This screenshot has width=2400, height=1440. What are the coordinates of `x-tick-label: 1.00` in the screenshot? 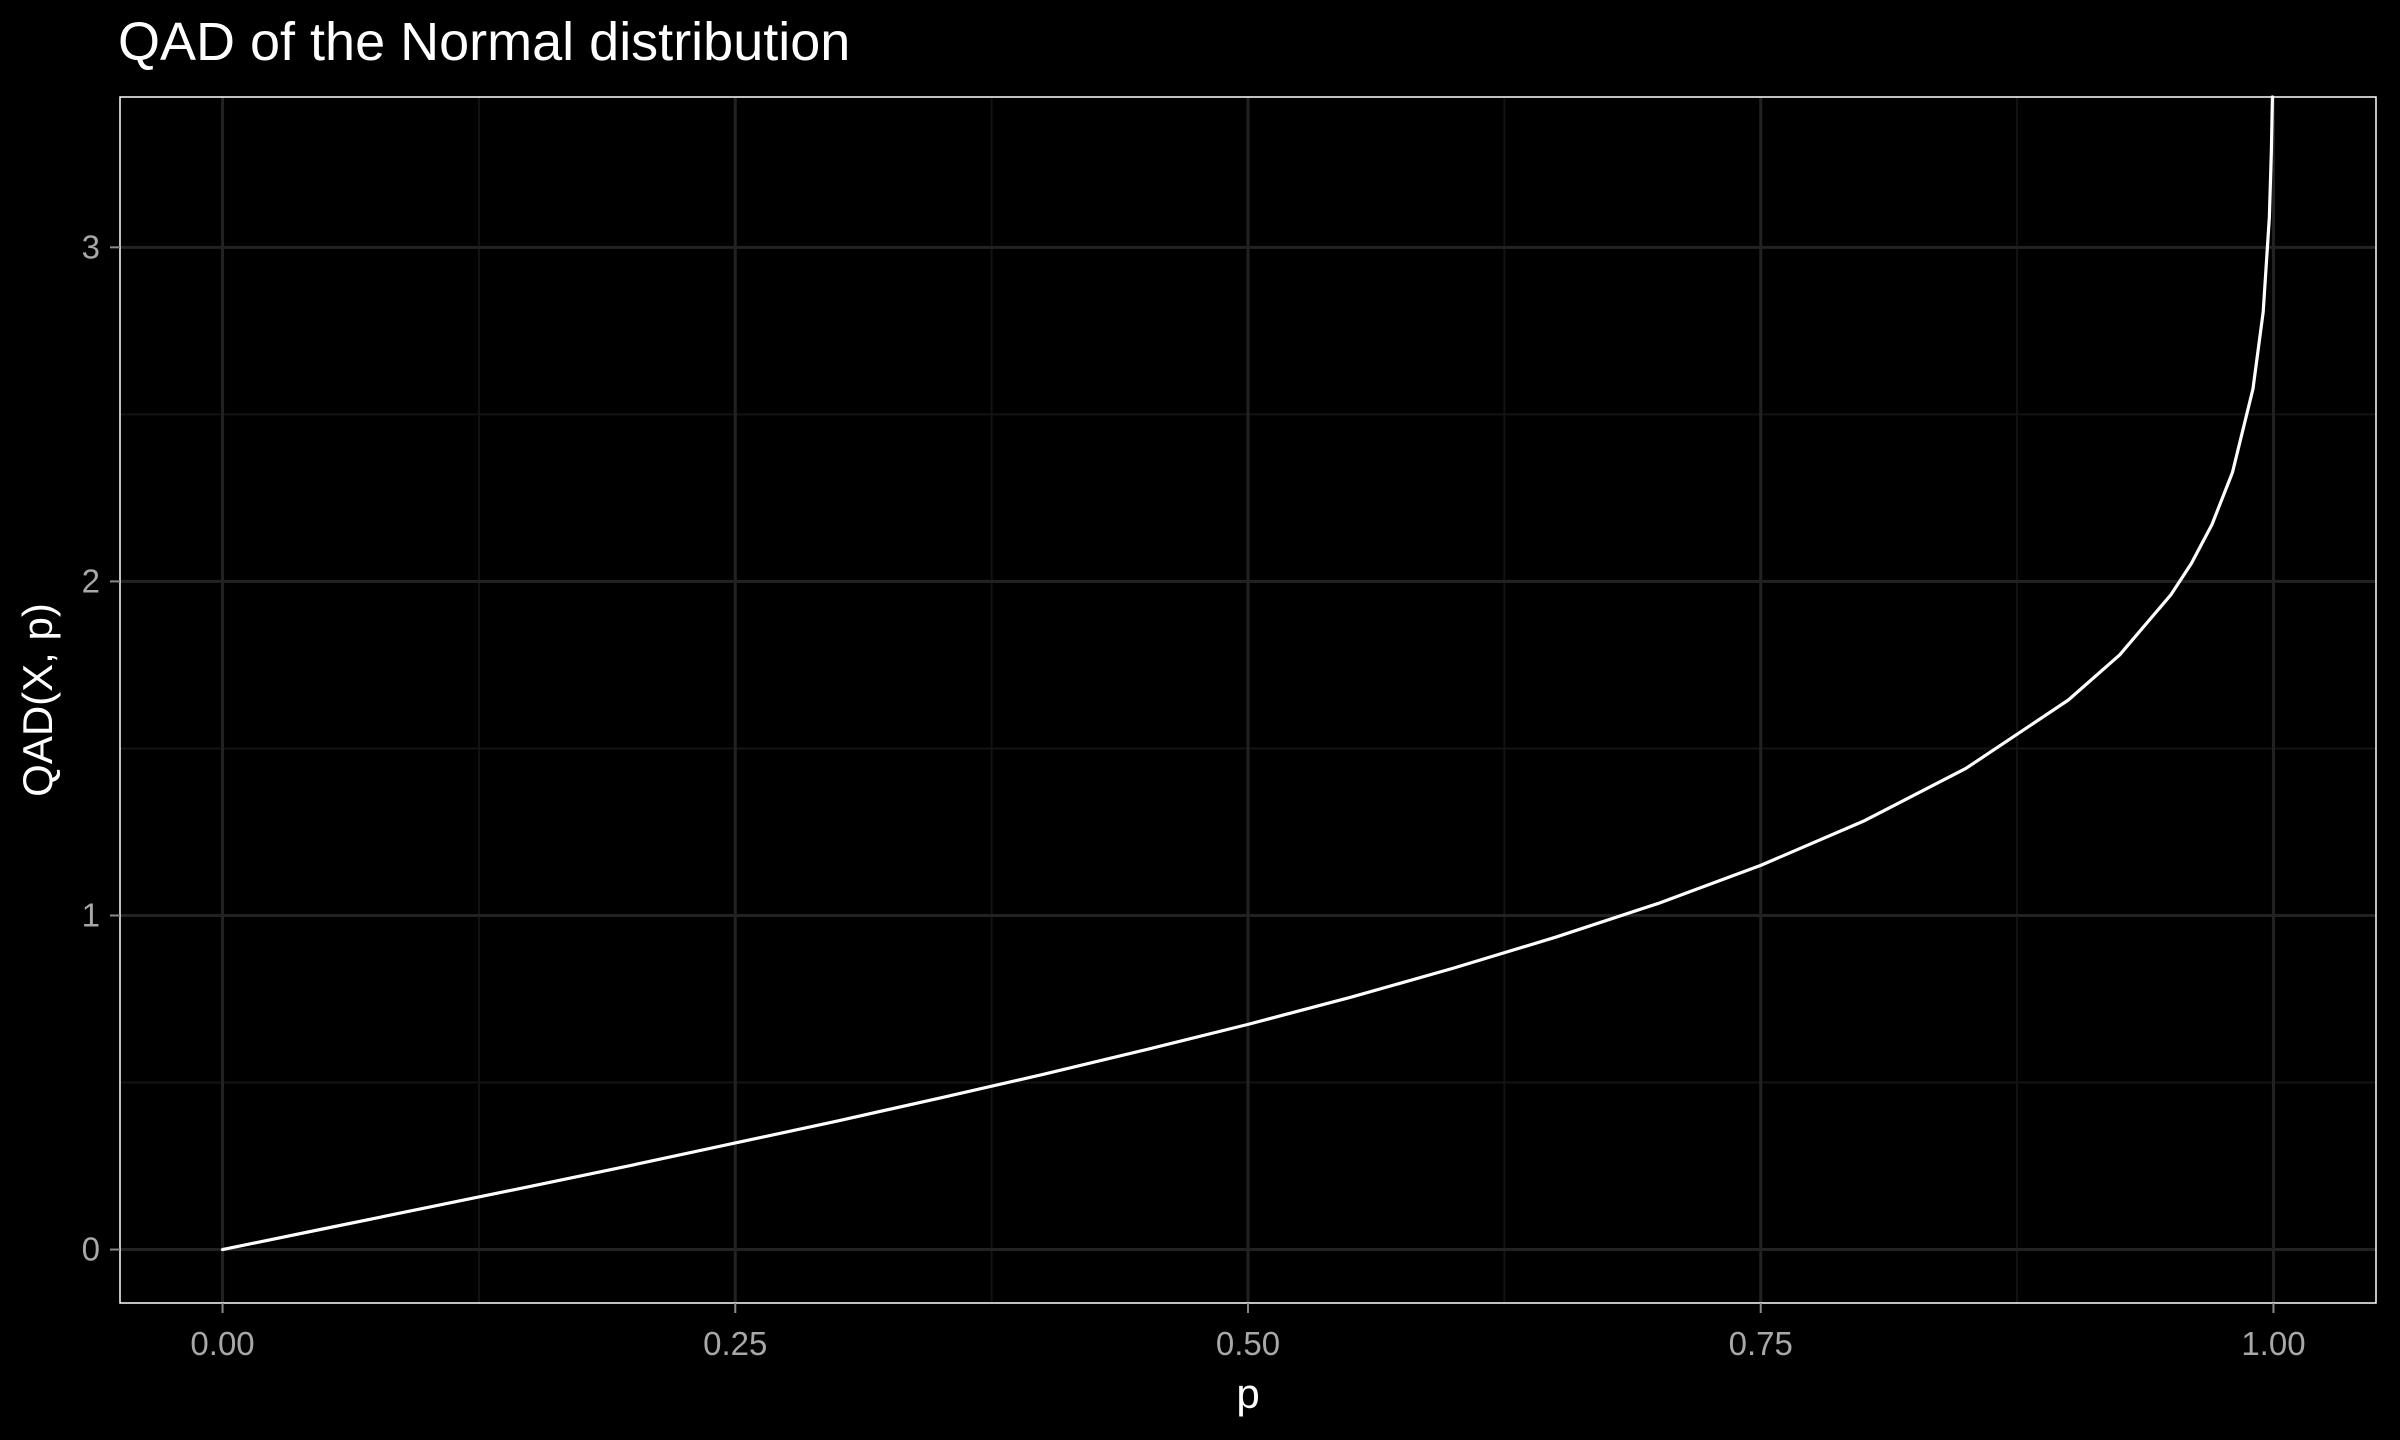 It's located at (2273, 1343).